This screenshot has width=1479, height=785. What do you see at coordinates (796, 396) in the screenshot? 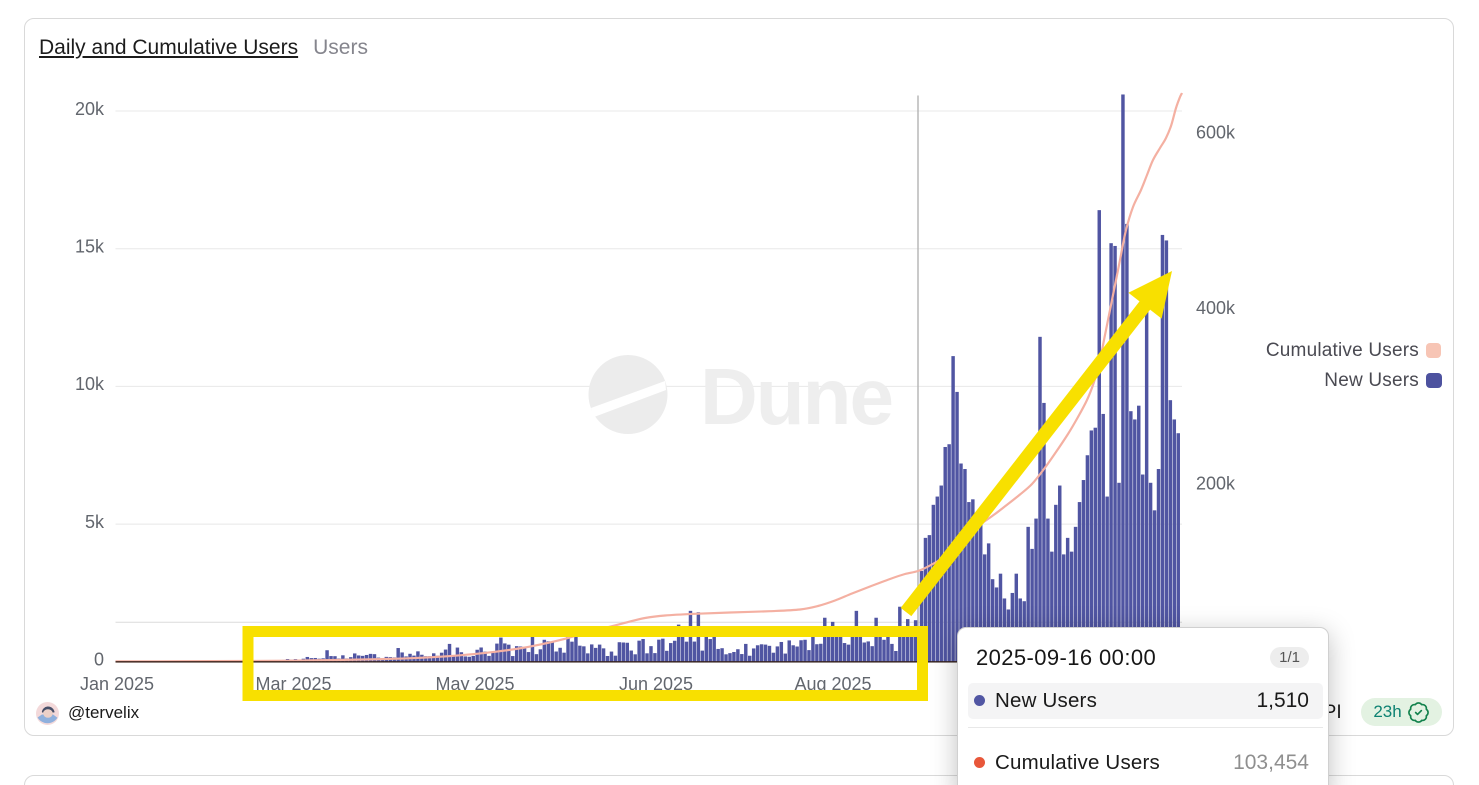
I see `svg-text: Dune` at bounding box center [796, 396].